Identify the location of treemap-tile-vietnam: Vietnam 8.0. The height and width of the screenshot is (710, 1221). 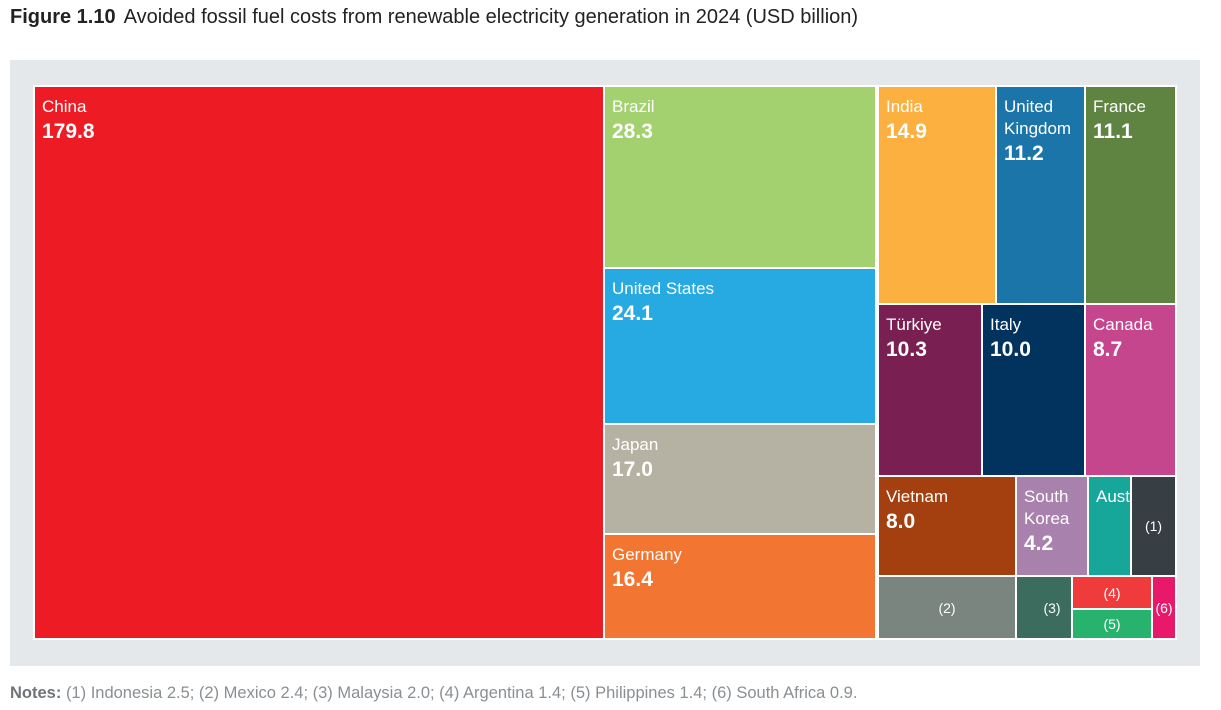
(947, 526).